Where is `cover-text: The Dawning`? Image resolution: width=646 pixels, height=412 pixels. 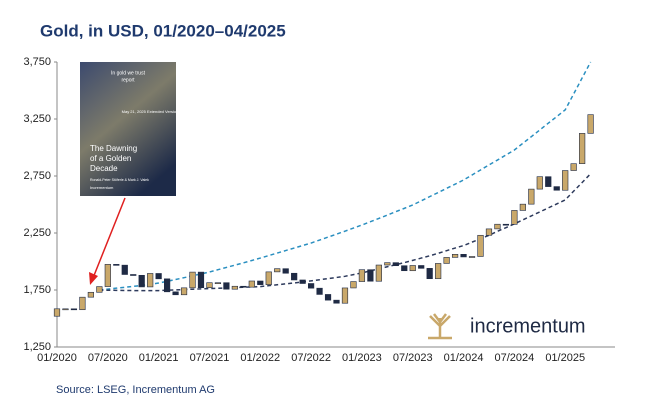
cover-text: The Dawning is located at coordinates (113, 148).